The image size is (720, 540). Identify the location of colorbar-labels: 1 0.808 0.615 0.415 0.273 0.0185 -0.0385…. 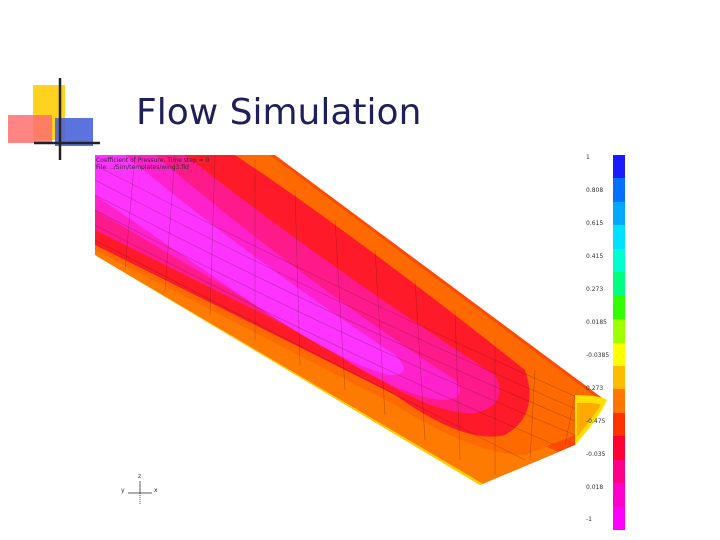
(594, 342).